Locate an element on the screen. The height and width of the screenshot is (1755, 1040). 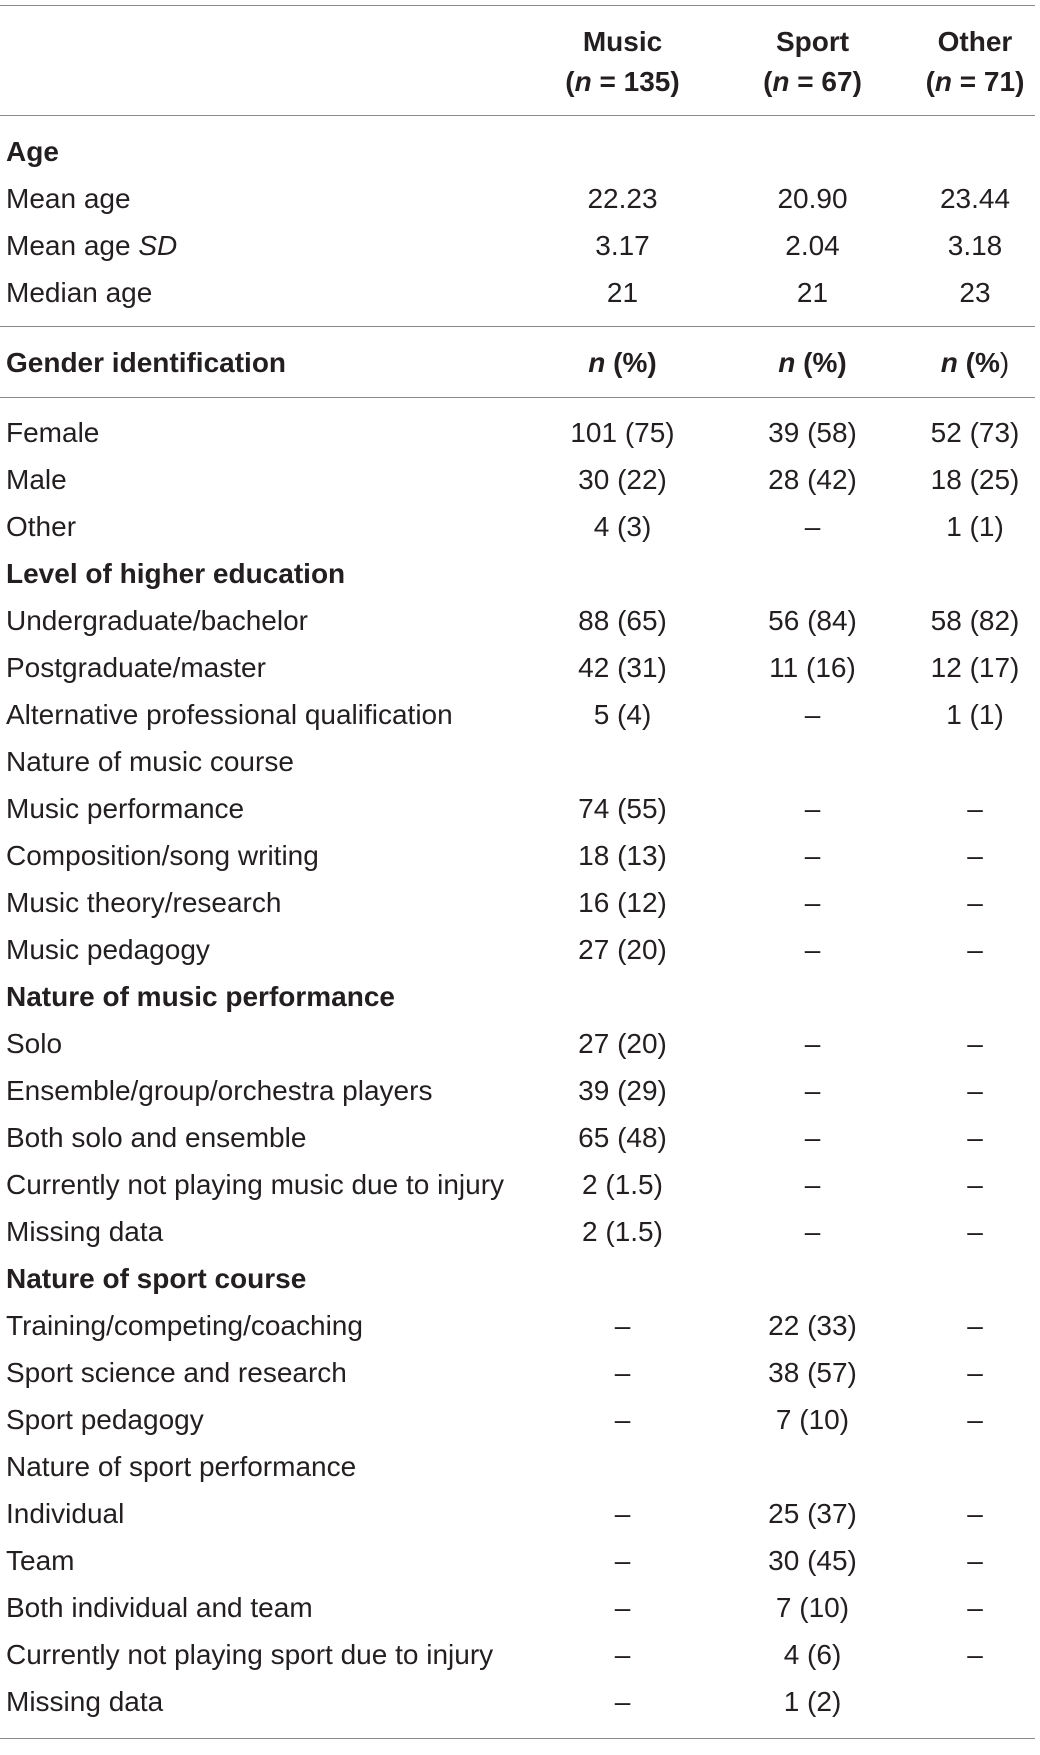
table-row: Other 4 (3) – 1 (1) is located at coordinates (505, 526).